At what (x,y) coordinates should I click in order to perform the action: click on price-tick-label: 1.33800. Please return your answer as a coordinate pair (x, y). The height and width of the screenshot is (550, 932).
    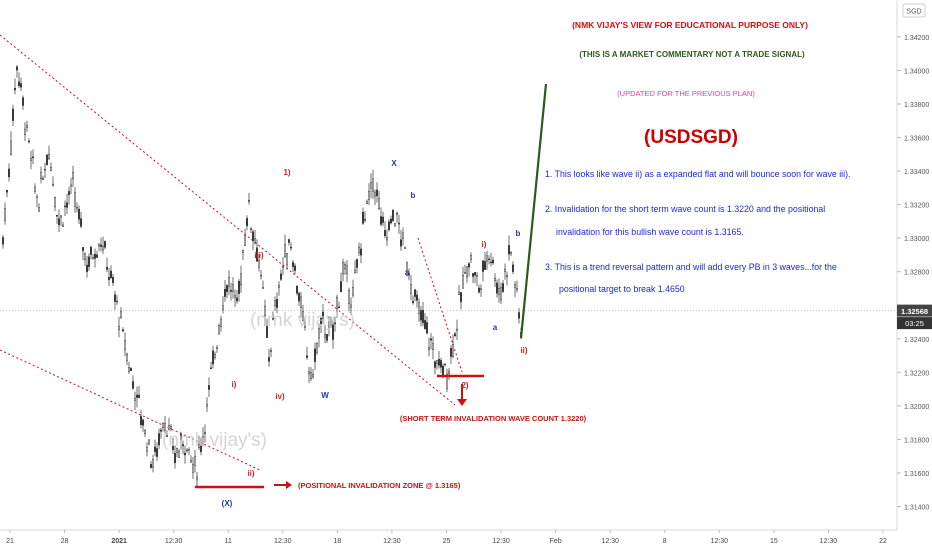
    Looking at the image, I should click on (916, 105).